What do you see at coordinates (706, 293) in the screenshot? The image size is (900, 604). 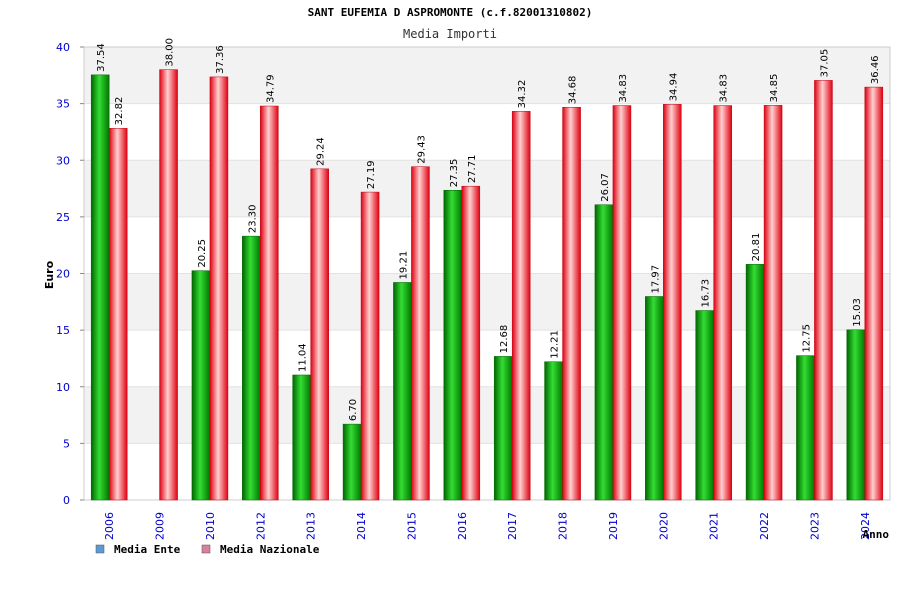 I see `data-label: 16.73` at bounding box center [706, 293].